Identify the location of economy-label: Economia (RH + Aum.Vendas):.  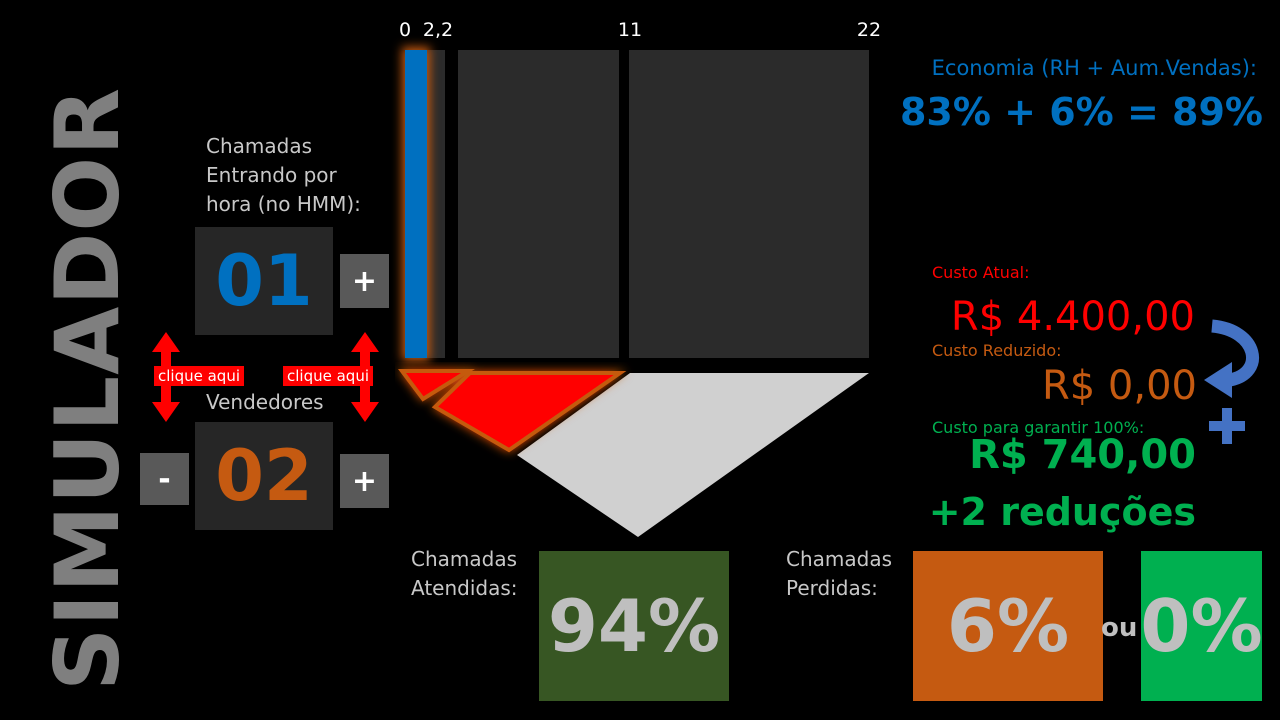
(1094, 68).